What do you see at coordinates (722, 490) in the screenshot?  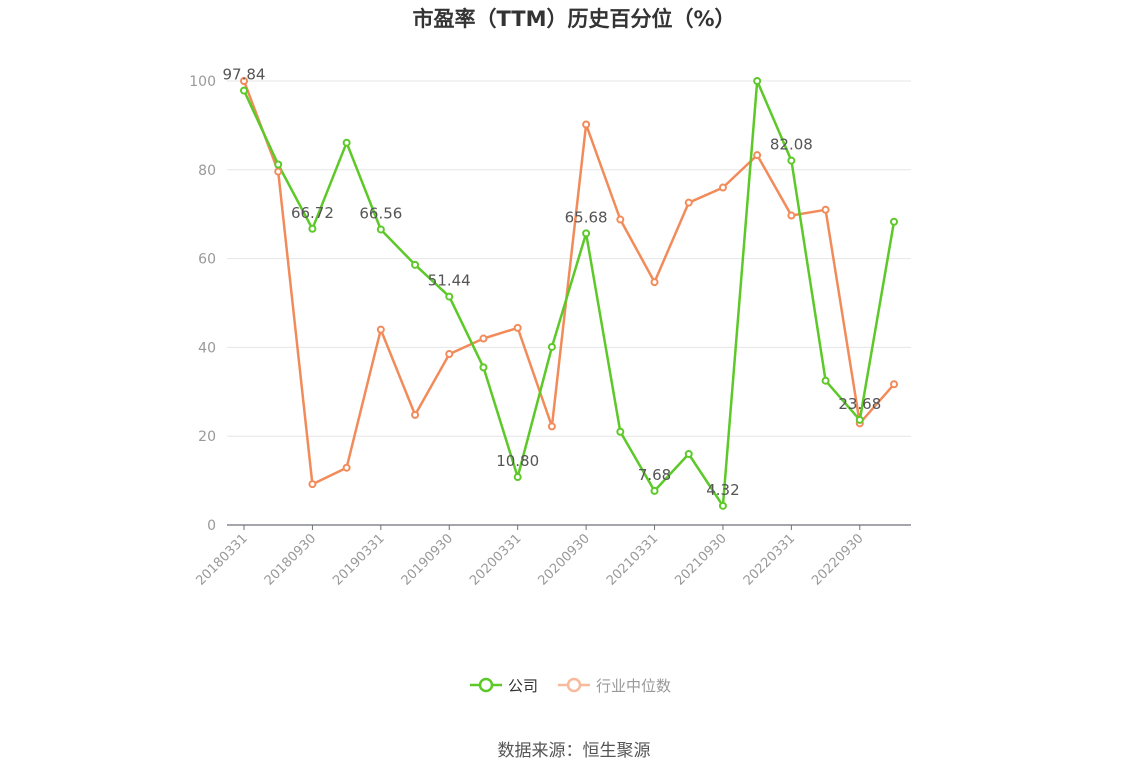 I see `data-label: 4.32` at bounding box center [722, 490].